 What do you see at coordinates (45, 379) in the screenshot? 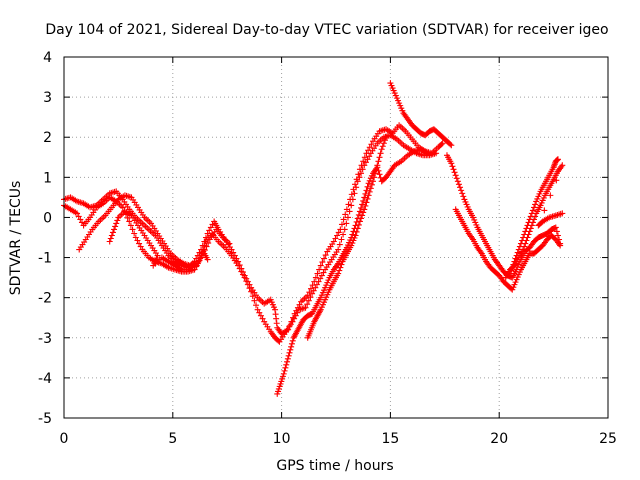
I see `y-tick-label: -4` at bounding box center [45, 379].